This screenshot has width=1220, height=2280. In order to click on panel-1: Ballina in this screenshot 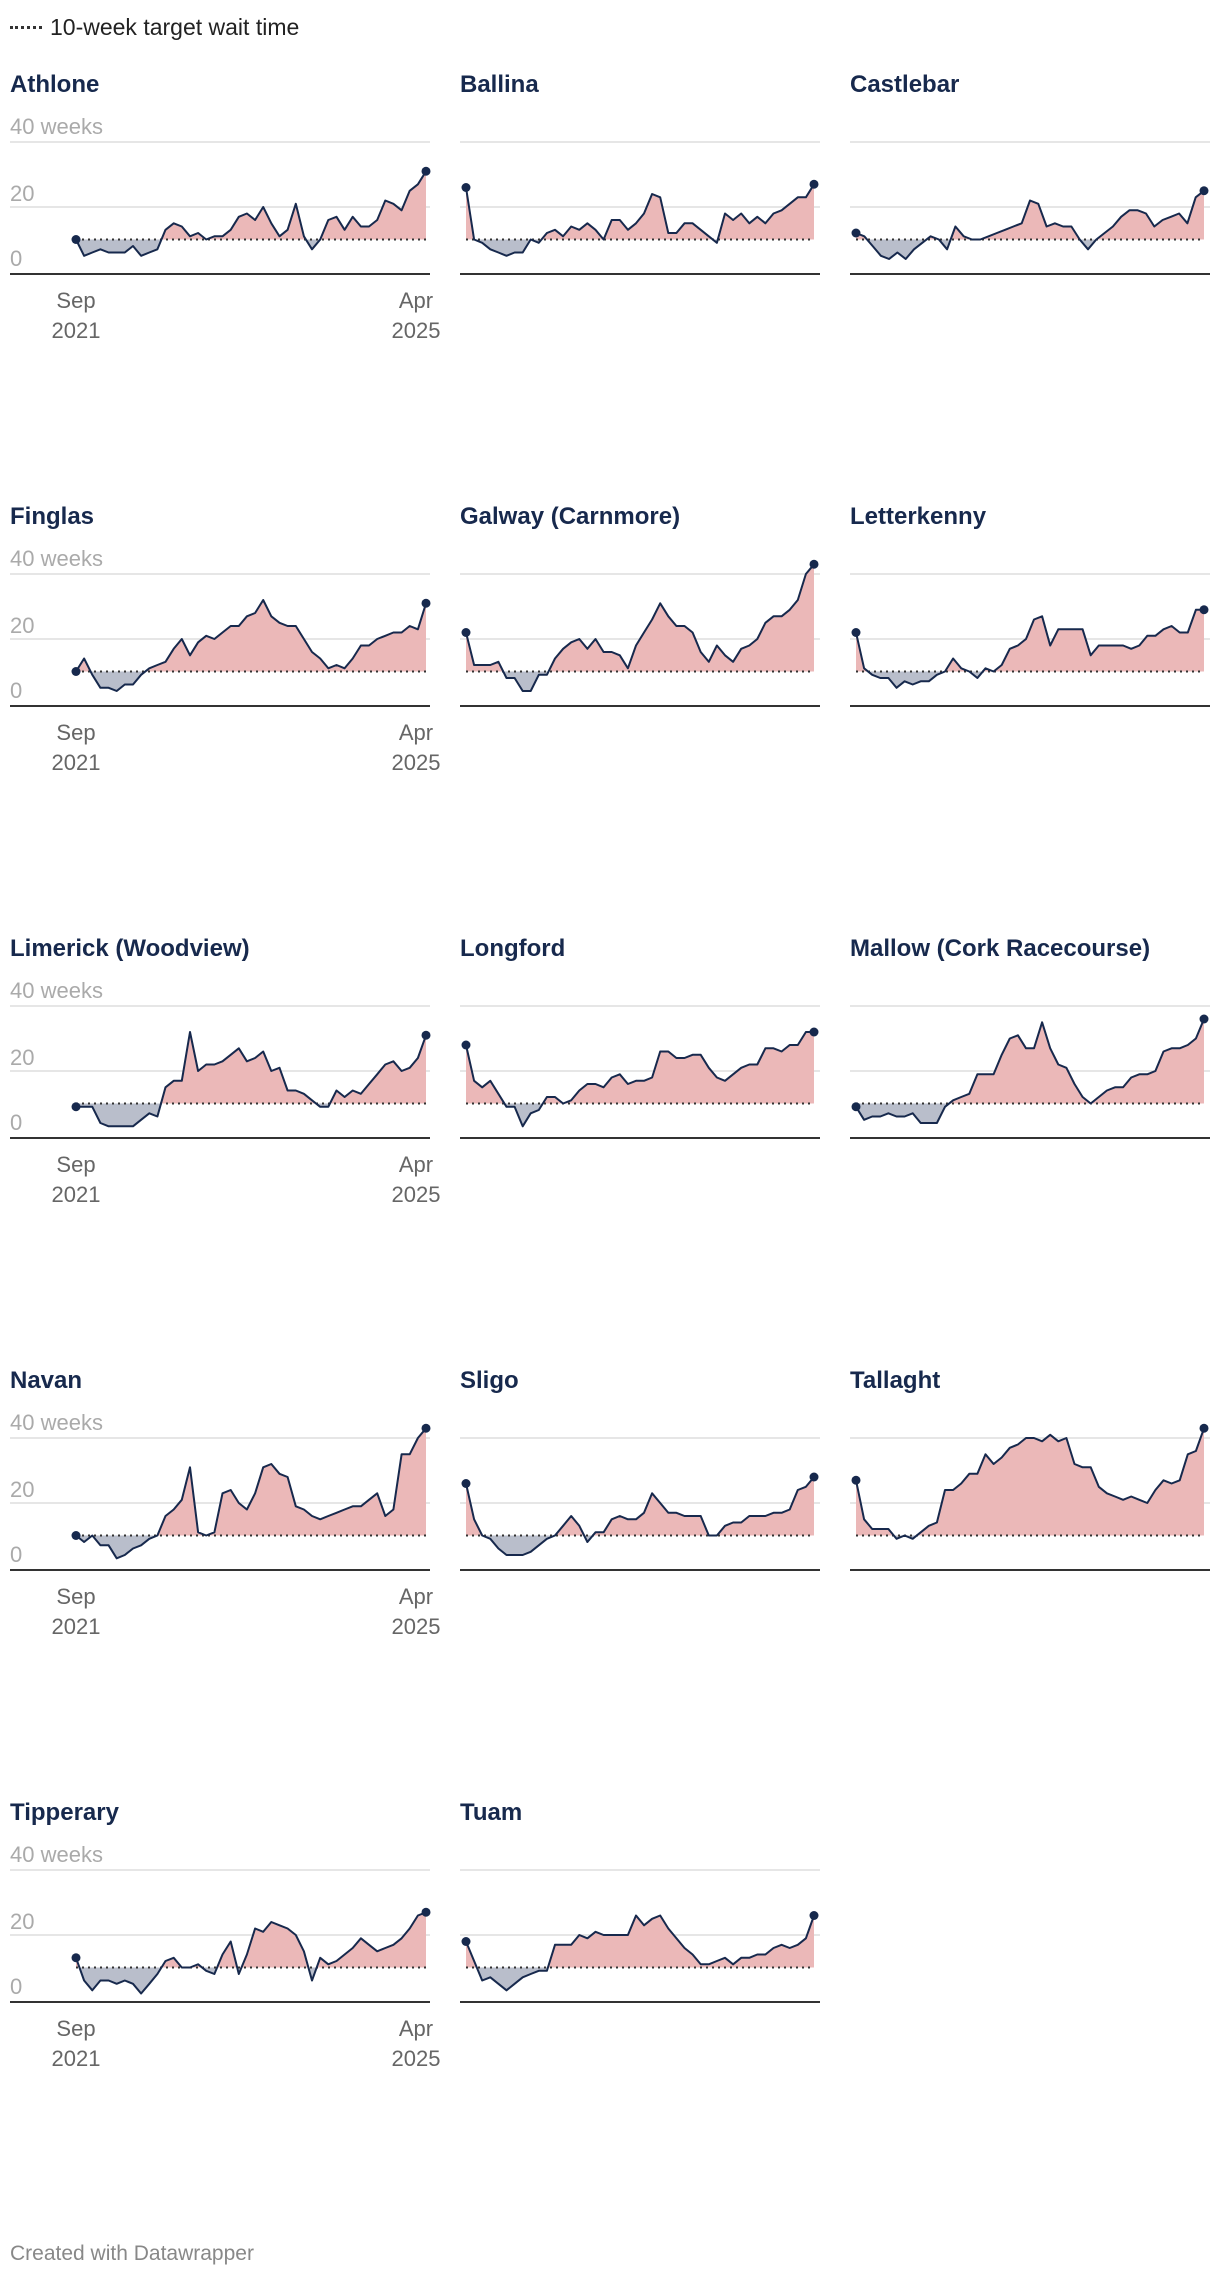, I will do `click(640, 173)`.